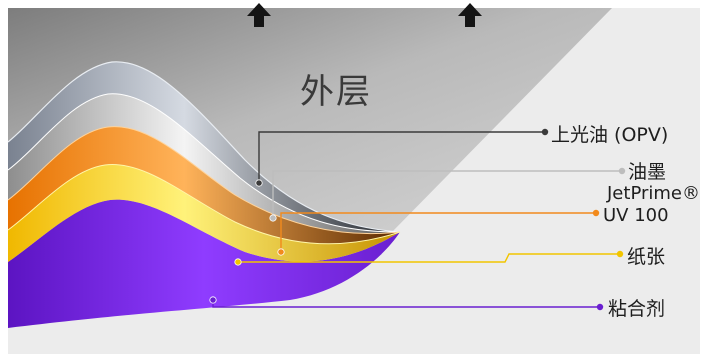 The height and width of the screenshot is (363, 708). Describe the element at coordinates (636, 215) in the screenshot. I see `jetprime-label-line2: UV 100` at that location.